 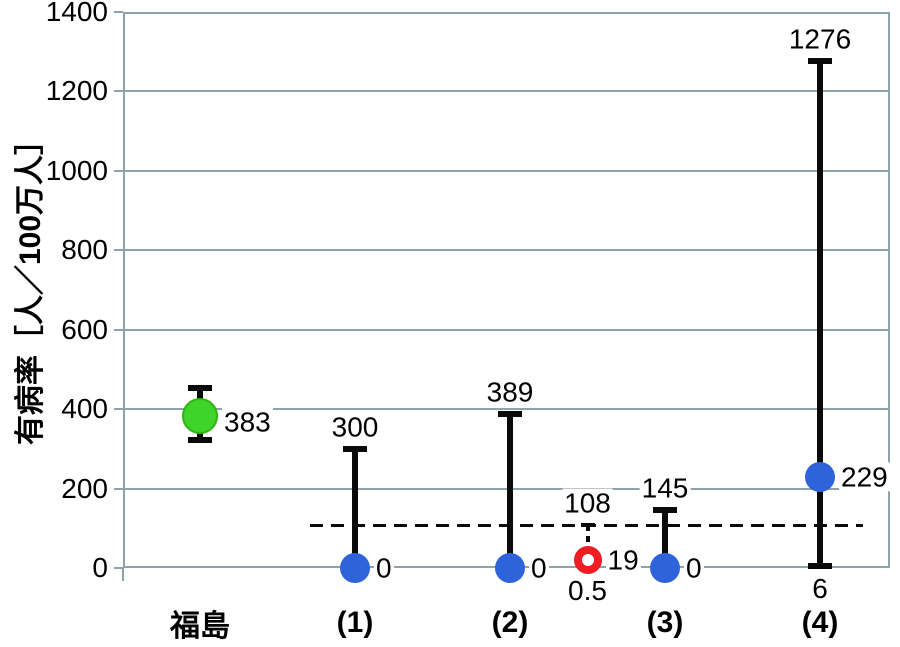 I want to click on ci-high-label-group-2: 389, so click(x=510, y=392).